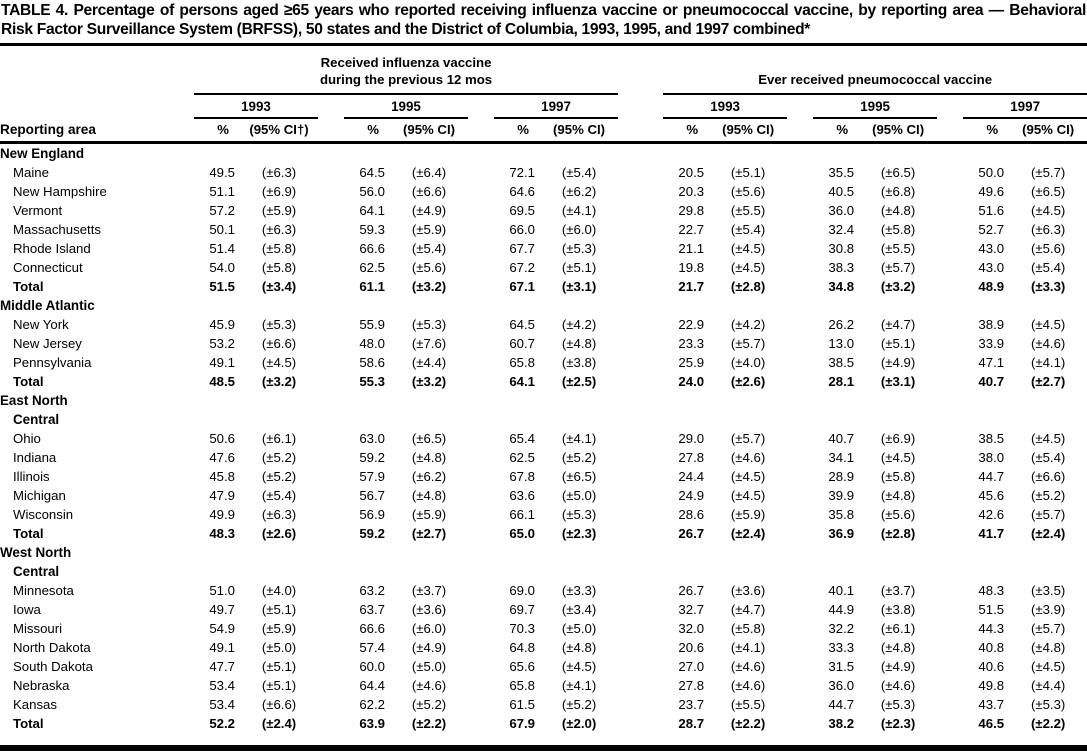 This screenshot has width=1087, height=751. What do you see at coordinates (691, 723) in the screenshot?
I see `percent-cell: 28.7` at bounding box center [691, 723].